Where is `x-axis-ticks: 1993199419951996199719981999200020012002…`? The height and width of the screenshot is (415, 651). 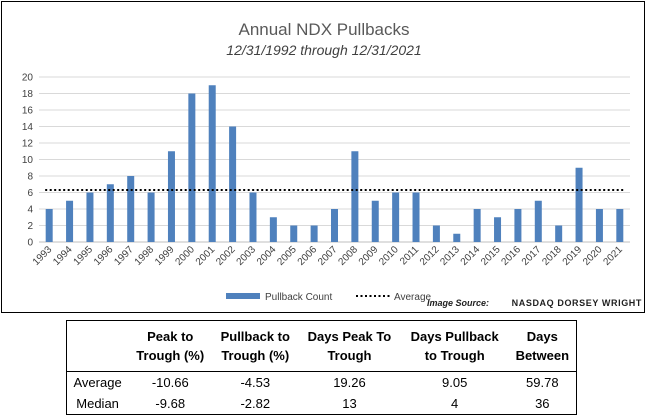 x-axis-ticks: 1993199419951996199719981999200020012002… is located at coordinates (328, 256).